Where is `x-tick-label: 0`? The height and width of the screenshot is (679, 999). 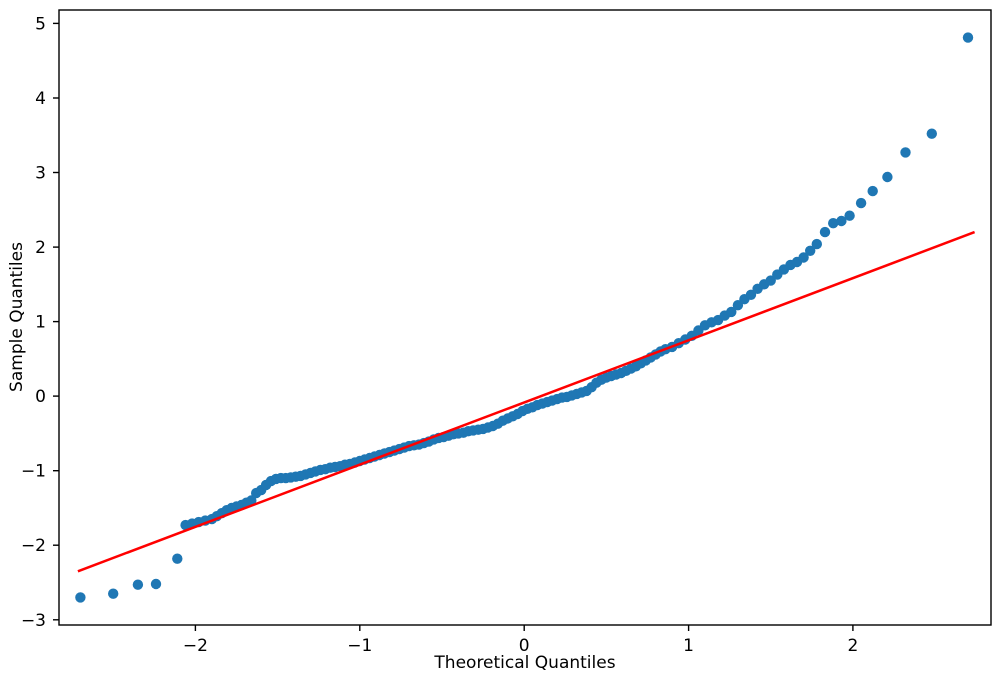 x-tick-label: 0 is located at coordinates (524, 646).